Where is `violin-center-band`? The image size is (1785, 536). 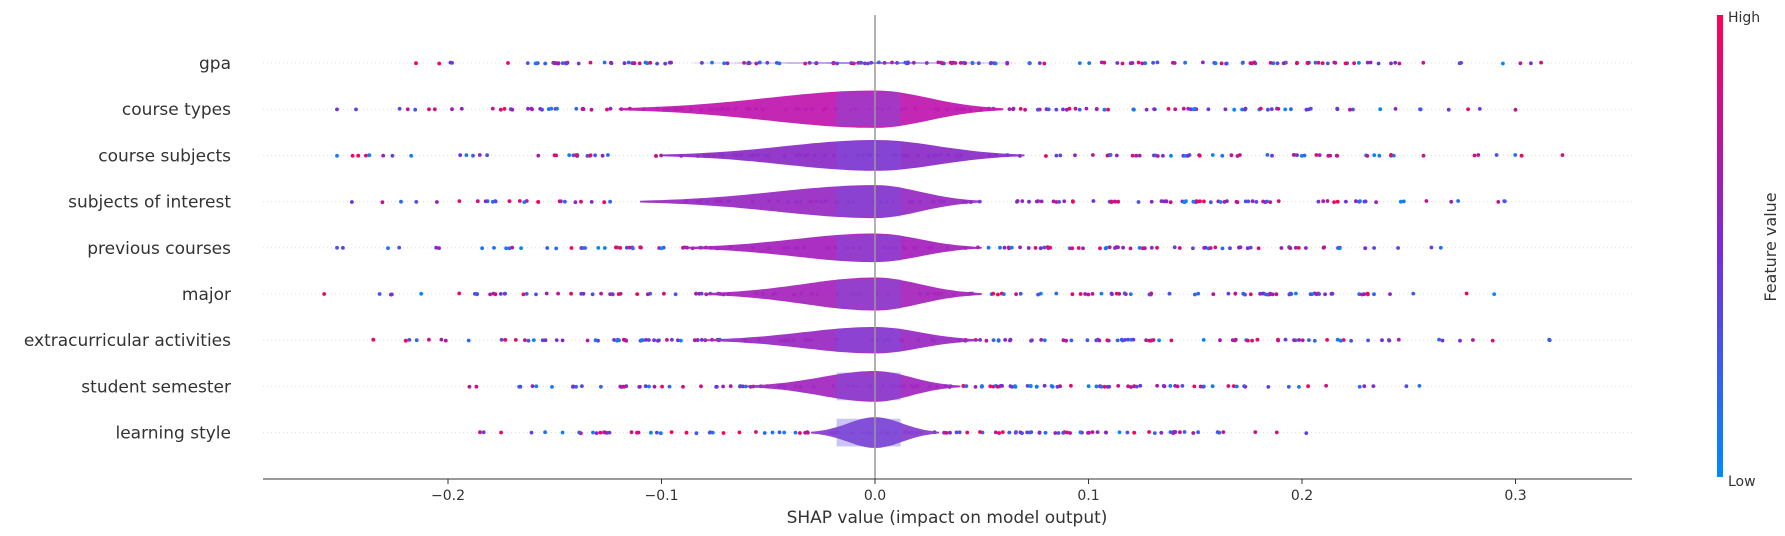 violin-center-band is located at coordinates (868, 109).